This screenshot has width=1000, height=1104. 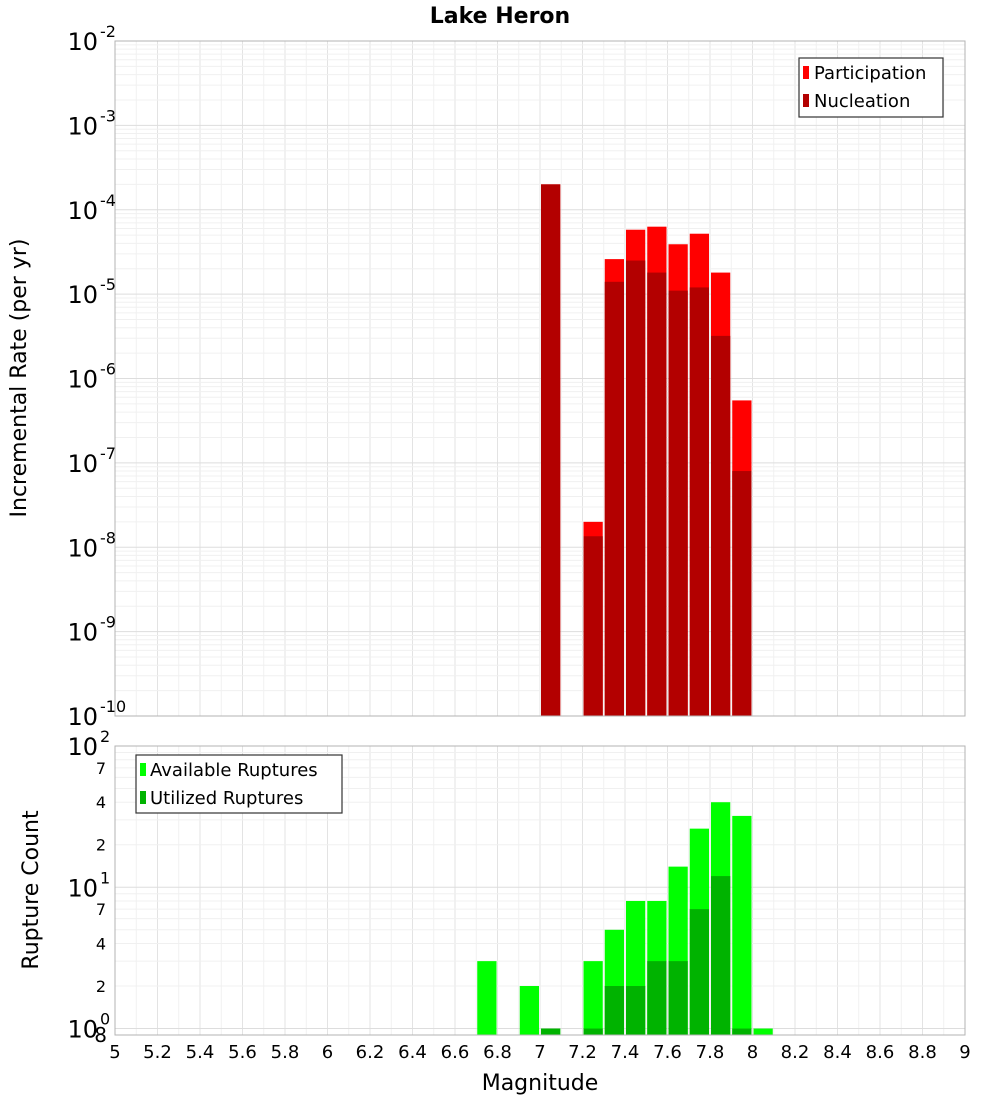 What do you see at coordinates (143, 797) in the screenshot?
I see `legend-swatch-utilized-ruptures` at bounding box center [143, 797].